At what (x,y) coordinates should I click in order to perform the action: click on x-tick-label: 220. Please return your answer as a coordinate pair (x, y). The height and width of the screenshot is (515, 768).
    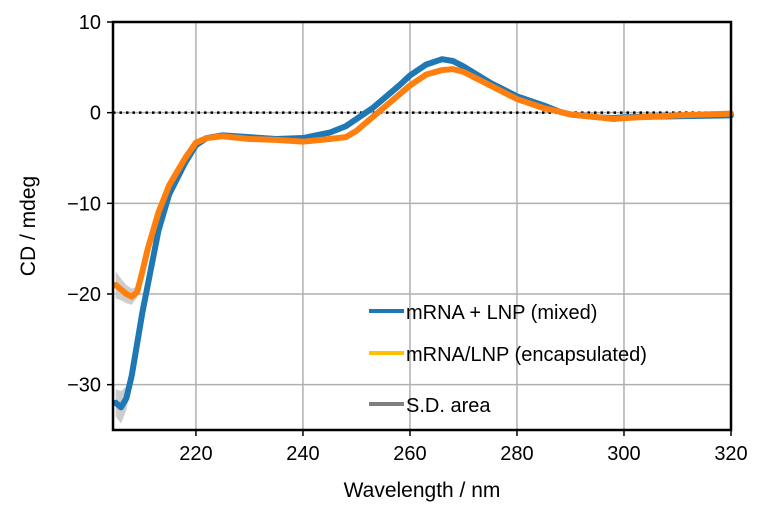
    Looking at the image, I should click on (195, 454).